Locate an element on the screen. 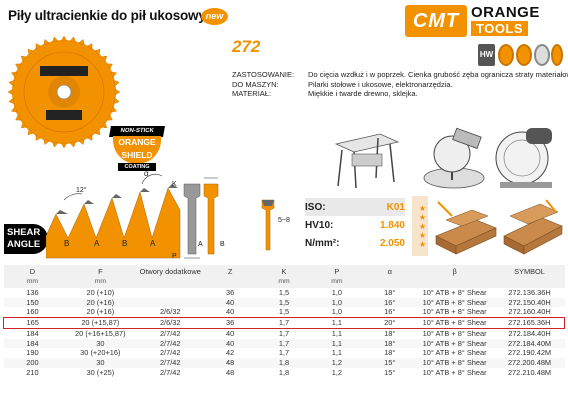  cell-f: 20 (+16) is located at coordinates (100, 312).